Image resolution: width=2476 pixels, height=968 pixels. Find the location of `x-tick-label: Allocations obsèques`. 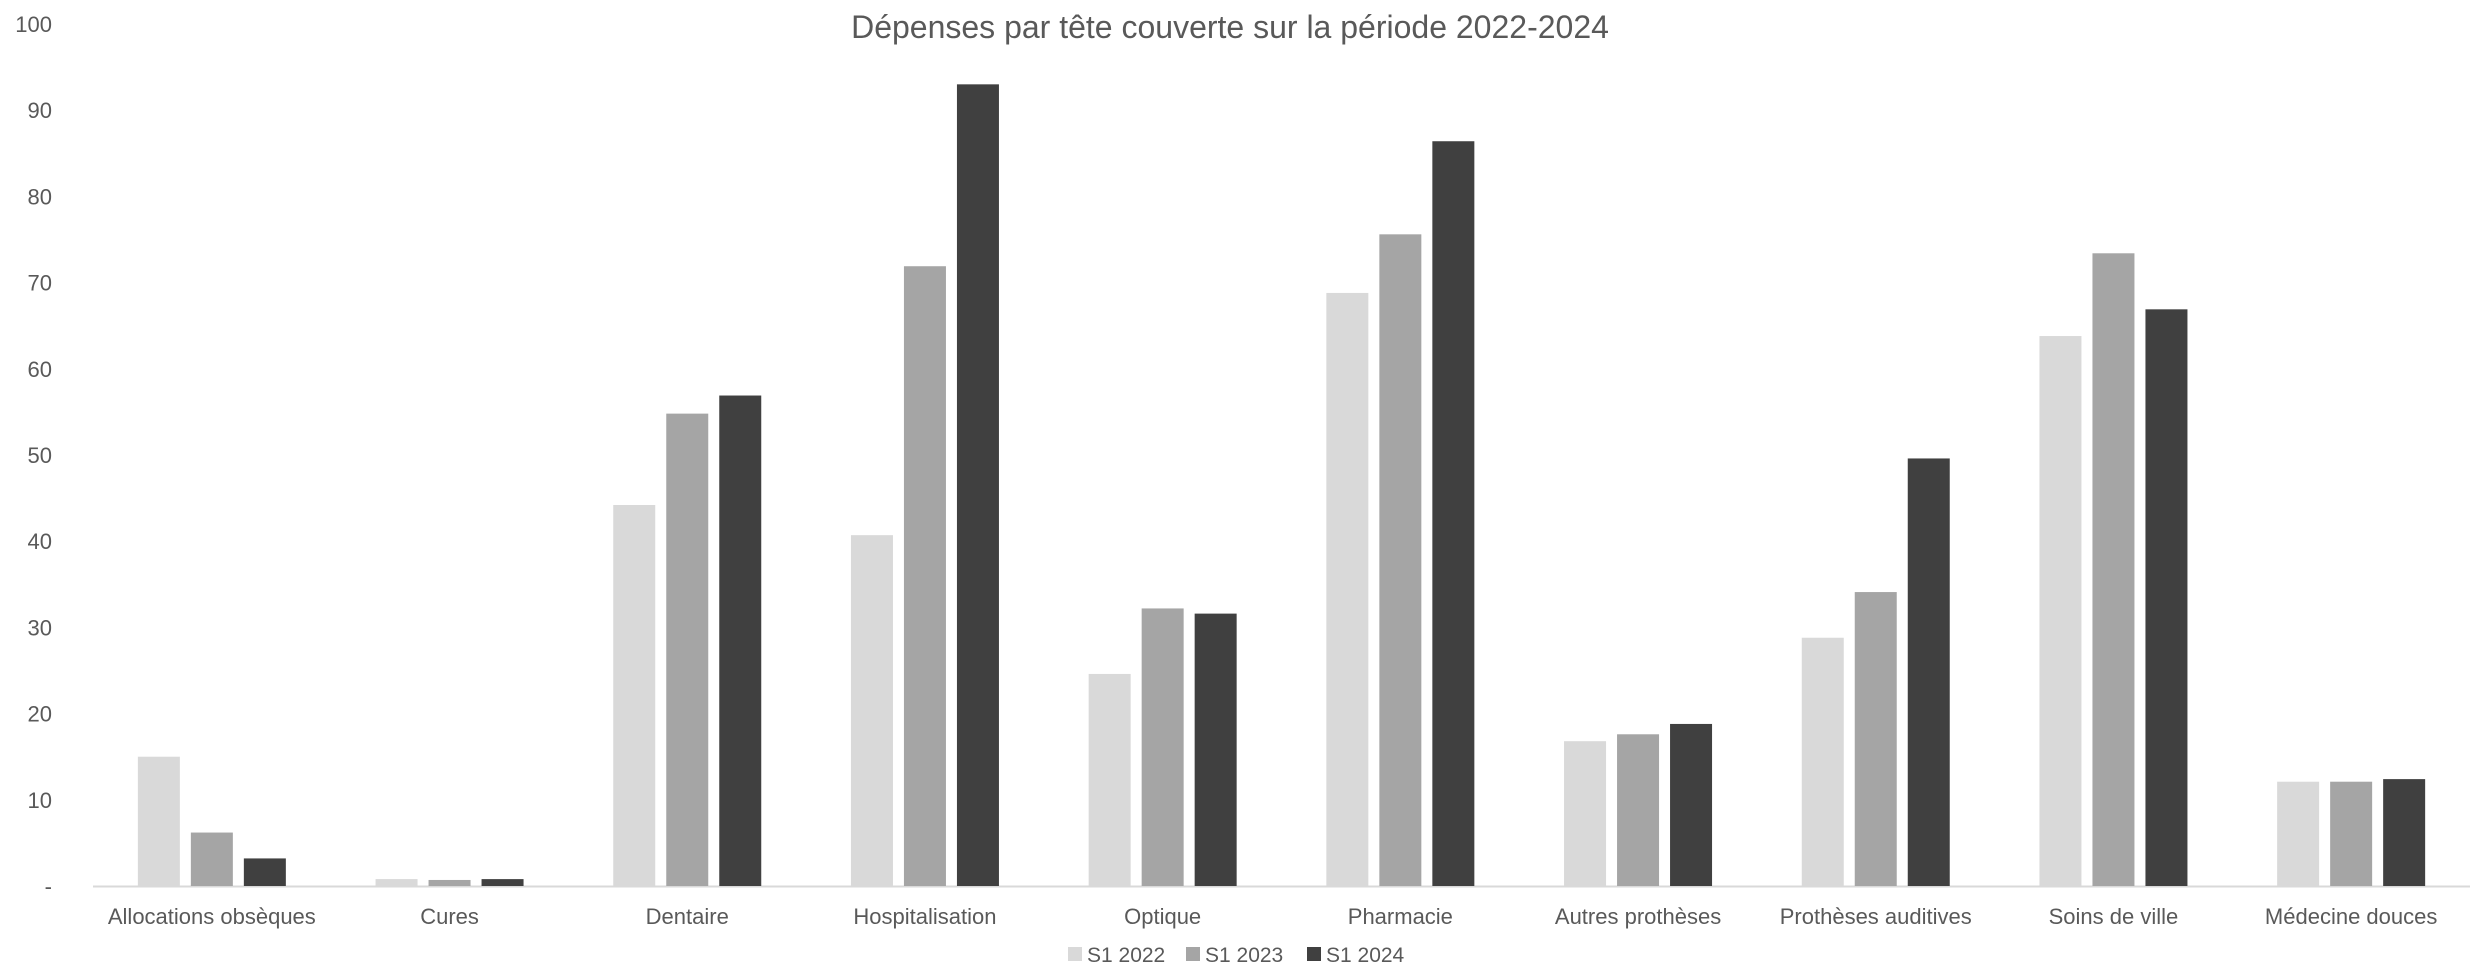

x-tick-label: Allocations obsèques is located at coordinates (212, 916).